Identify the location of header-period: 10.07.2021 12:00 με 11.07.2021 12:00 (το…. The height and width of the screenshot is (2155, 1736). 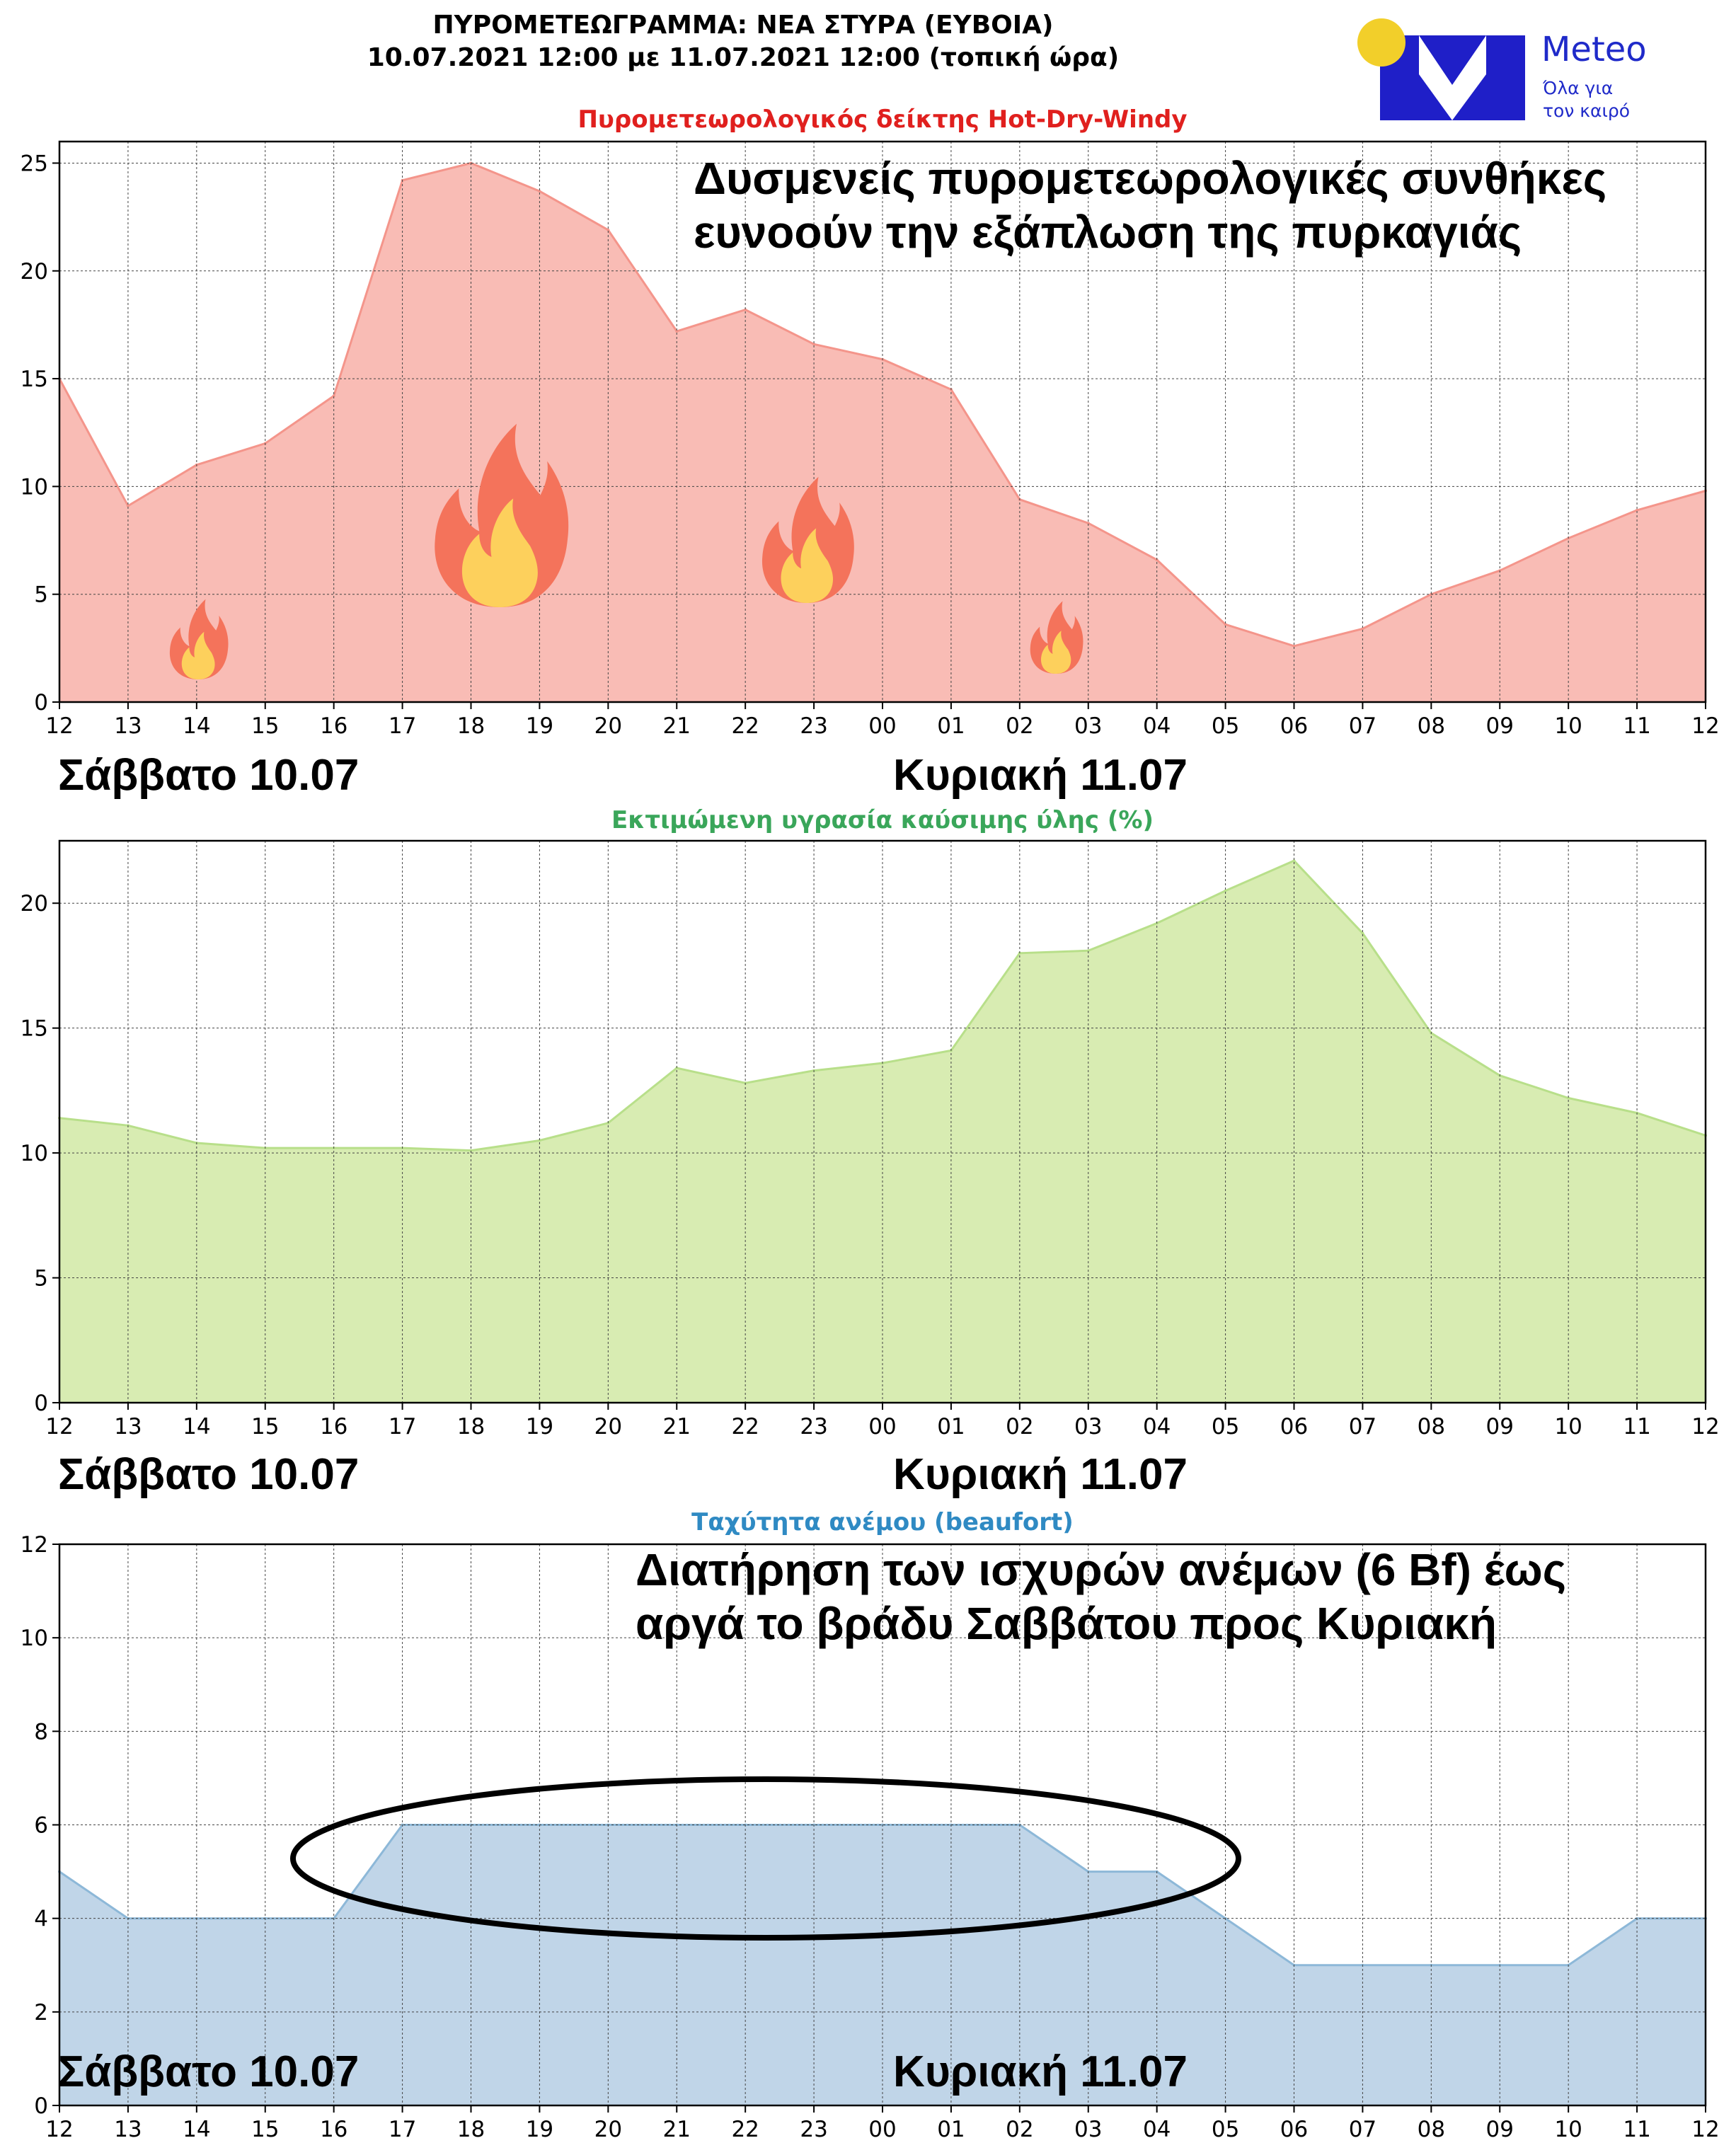
(744, 57).